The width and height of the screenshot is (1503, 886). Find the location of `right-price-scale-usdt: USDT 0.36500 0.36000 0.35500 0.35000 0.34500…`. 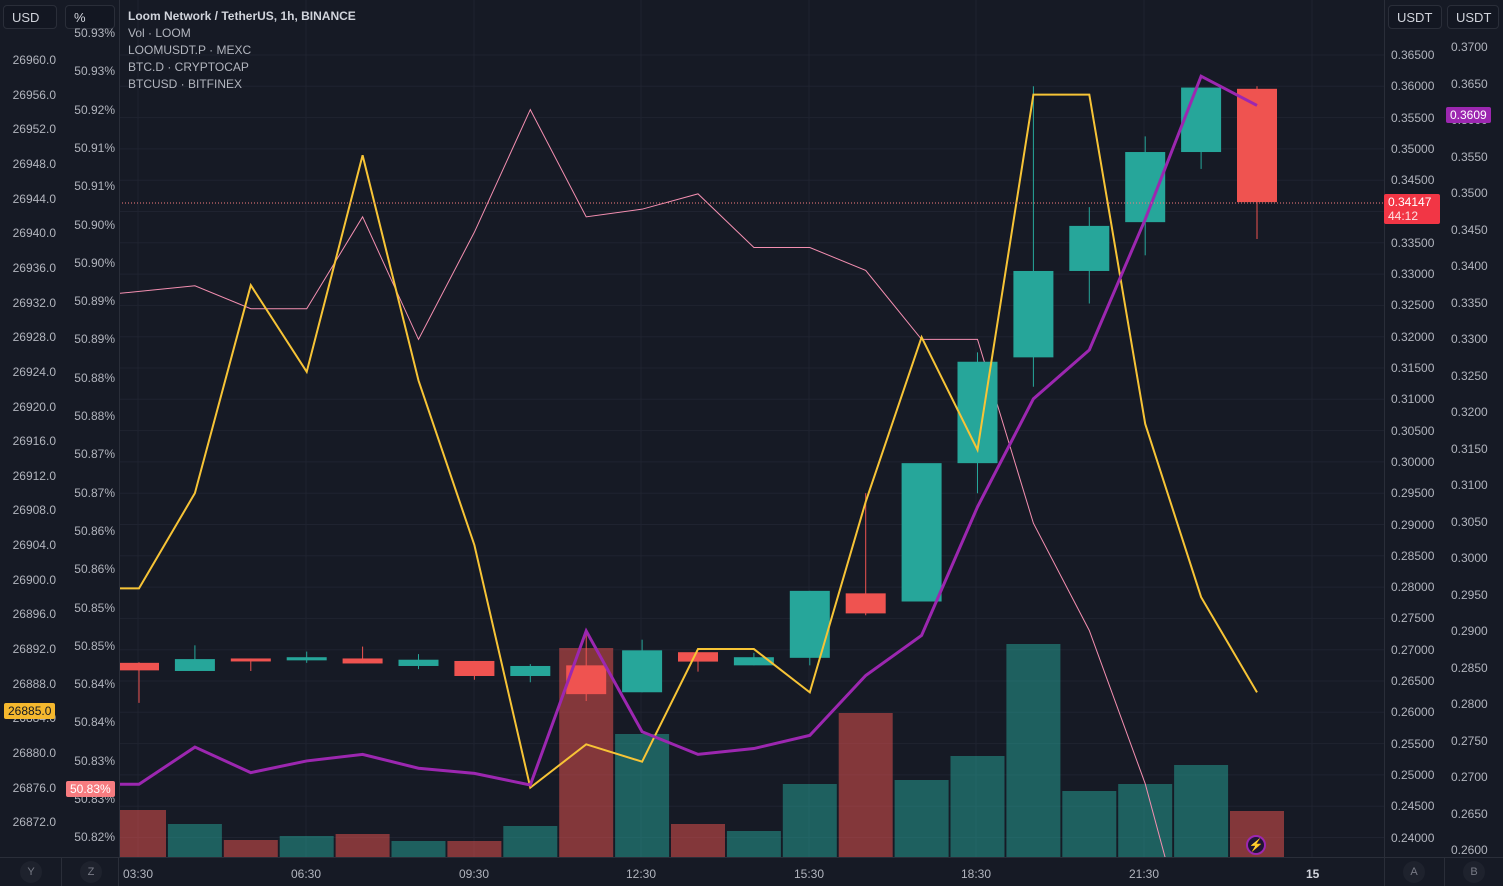

right-price-scale-usdt: USDT 0.36500 0.36000 0.35500 0.35000 0.34500… is located at coordinates (1415, 429).